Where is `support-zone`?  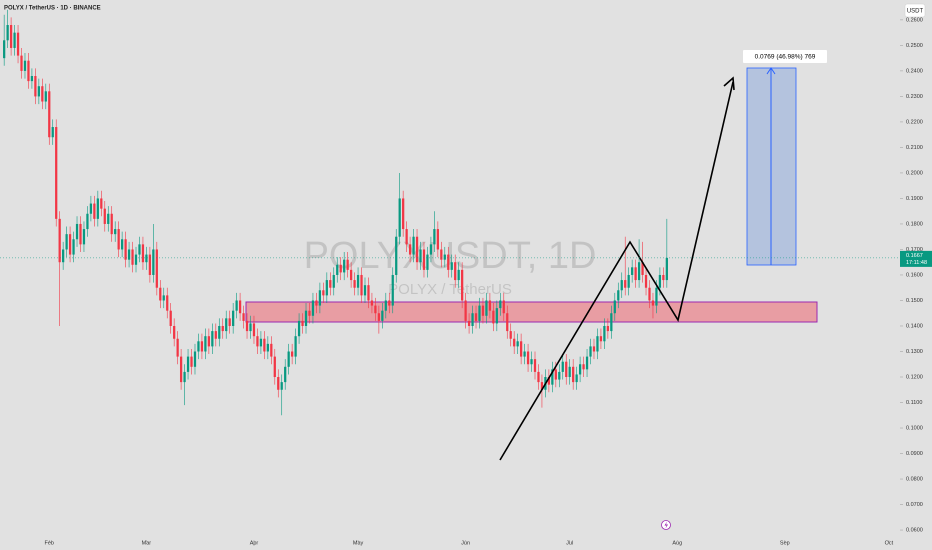
support-zone is located at coordinates (531, 312).